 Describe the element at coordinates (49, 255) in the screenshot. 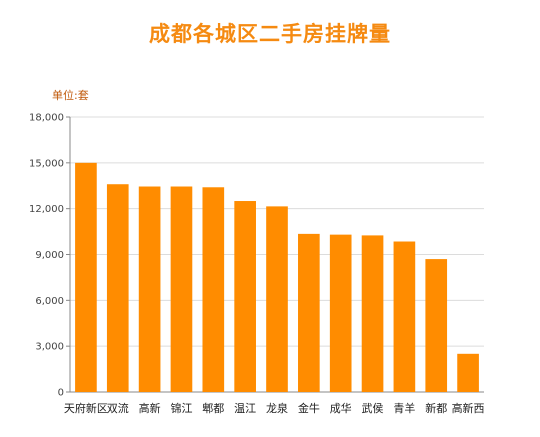

I see `y-tick-label: 9,000` at that location.